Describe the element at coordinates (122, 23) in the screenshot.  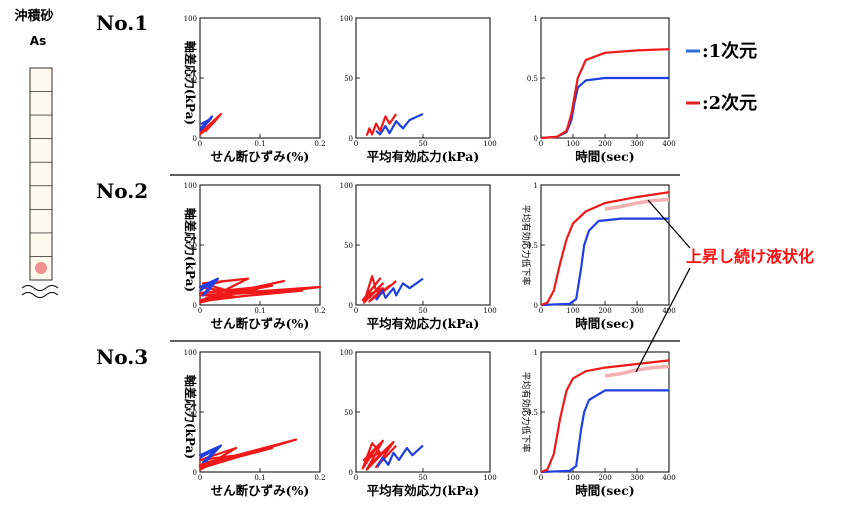
I see `row-label: No.1` at that location.